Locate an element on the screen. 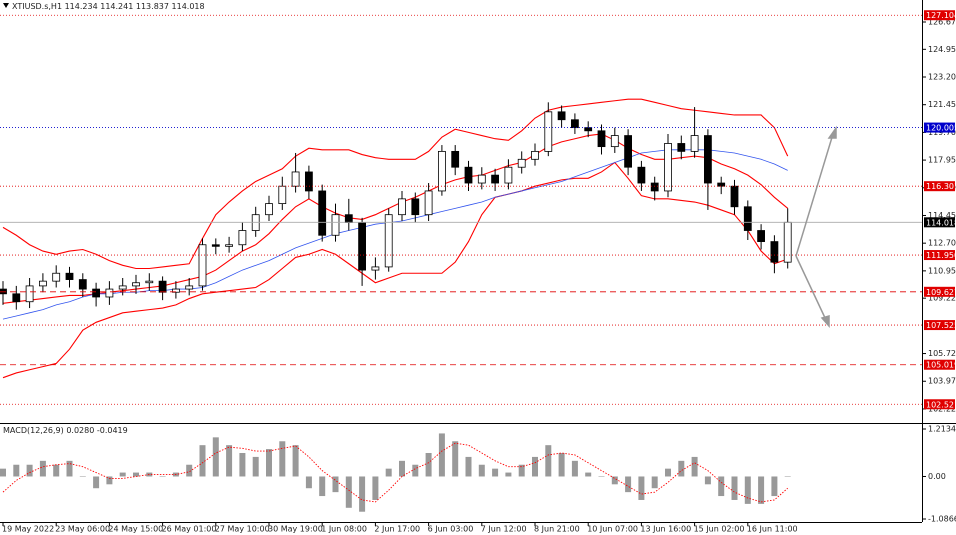 This screenshot has width=956, height=535. y-tick-label: 112.700 is located at coordinates (942, 243).